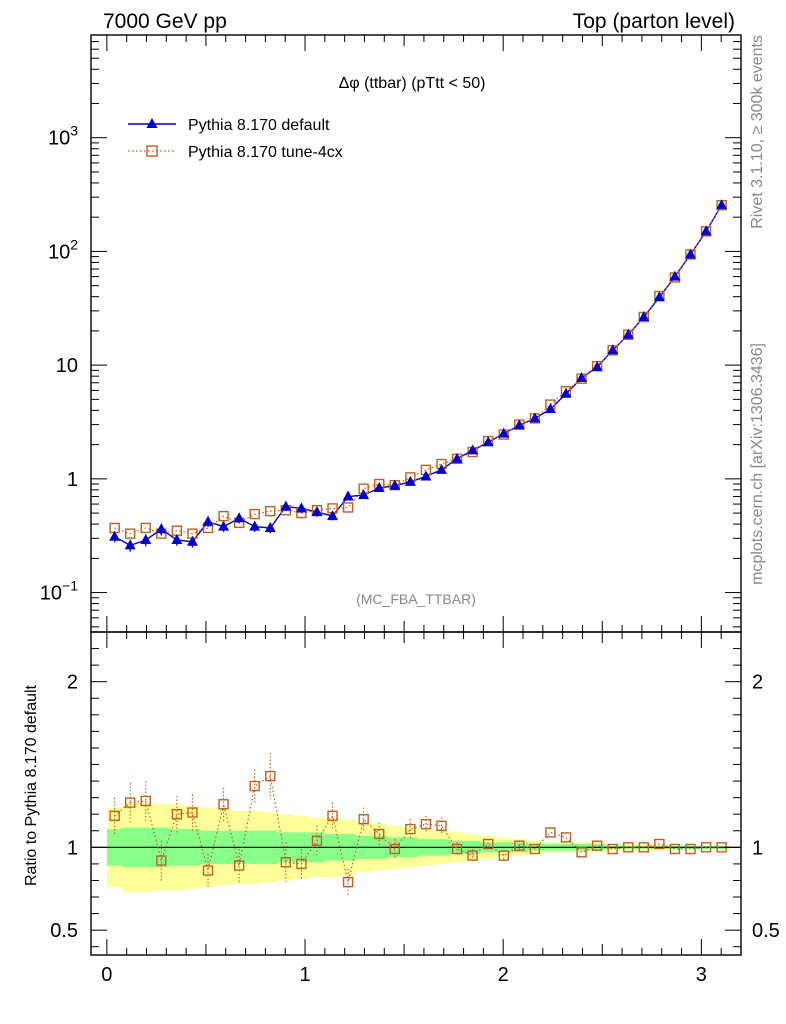  I want to click on ratio-ylabel: Ratio to Pythia 8.170 default, so click(31, 785).